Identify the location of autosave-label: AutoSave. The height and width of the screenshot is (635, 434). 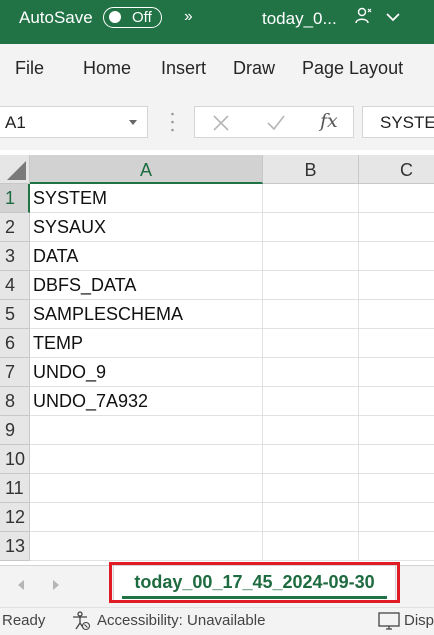
(56, 17).